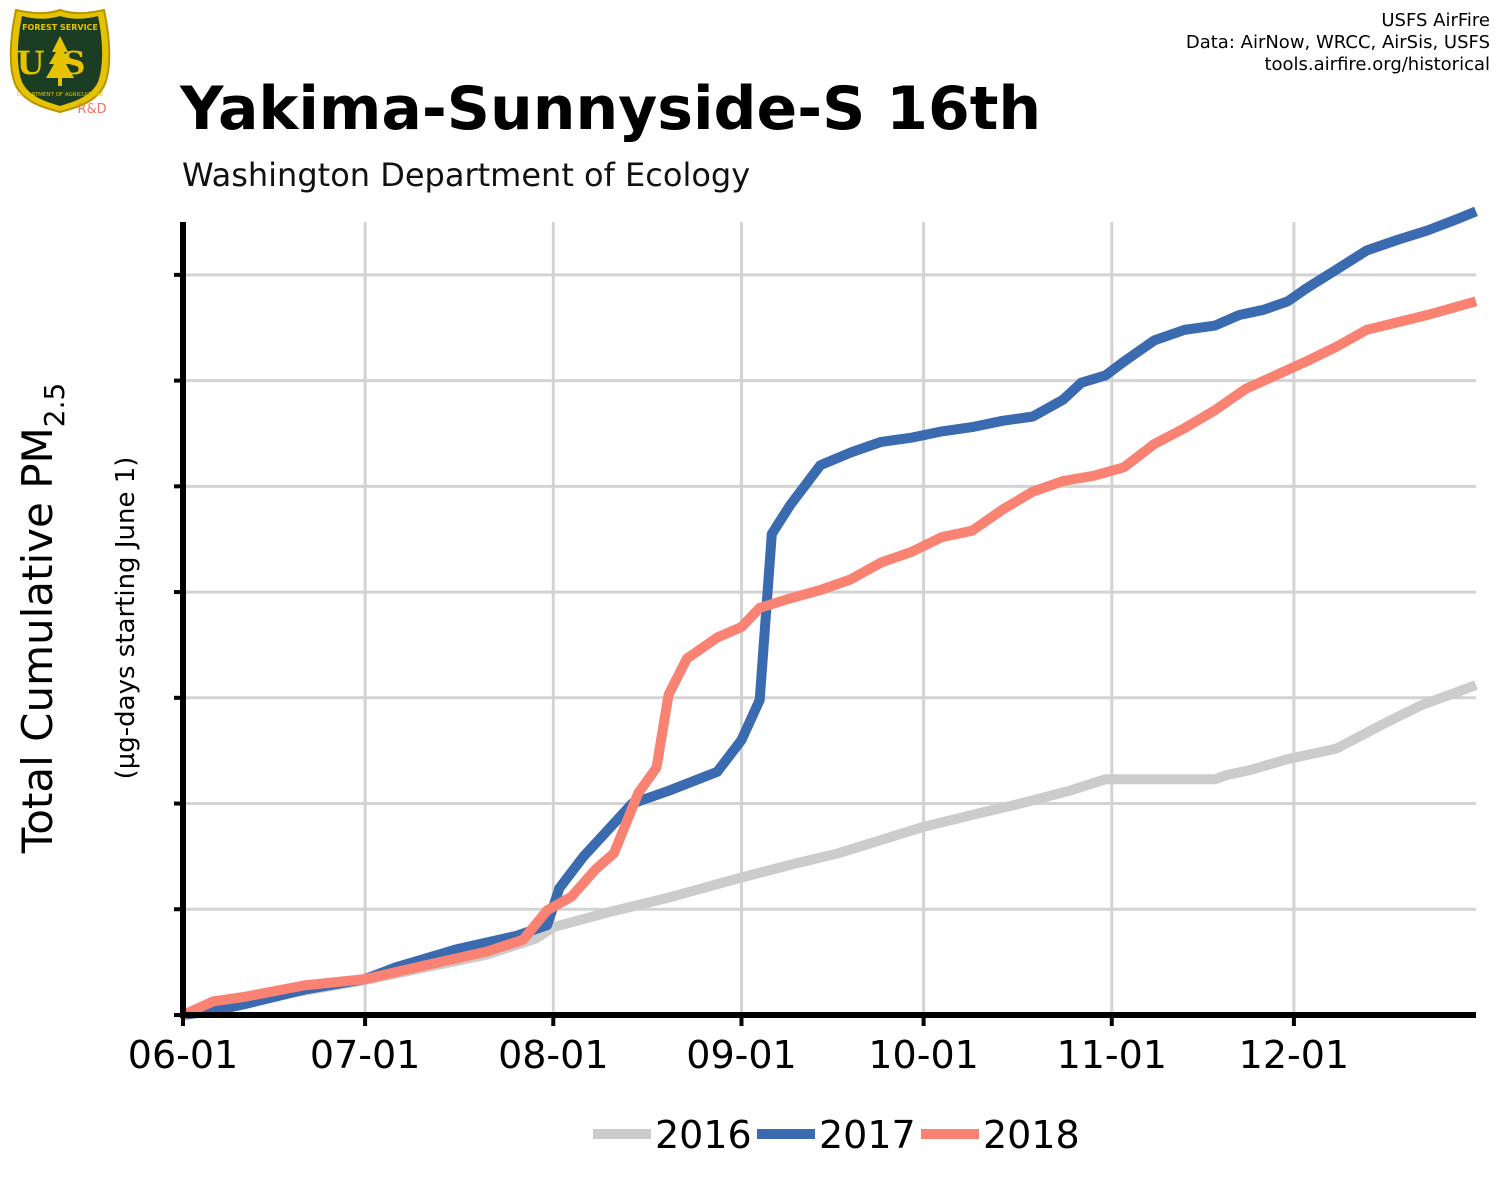 Image resolution: width=1500 pixels, height=1200 pixels. I want to click on page-title: Yakima-Sunnyside-S 16th, so click(611, 109).